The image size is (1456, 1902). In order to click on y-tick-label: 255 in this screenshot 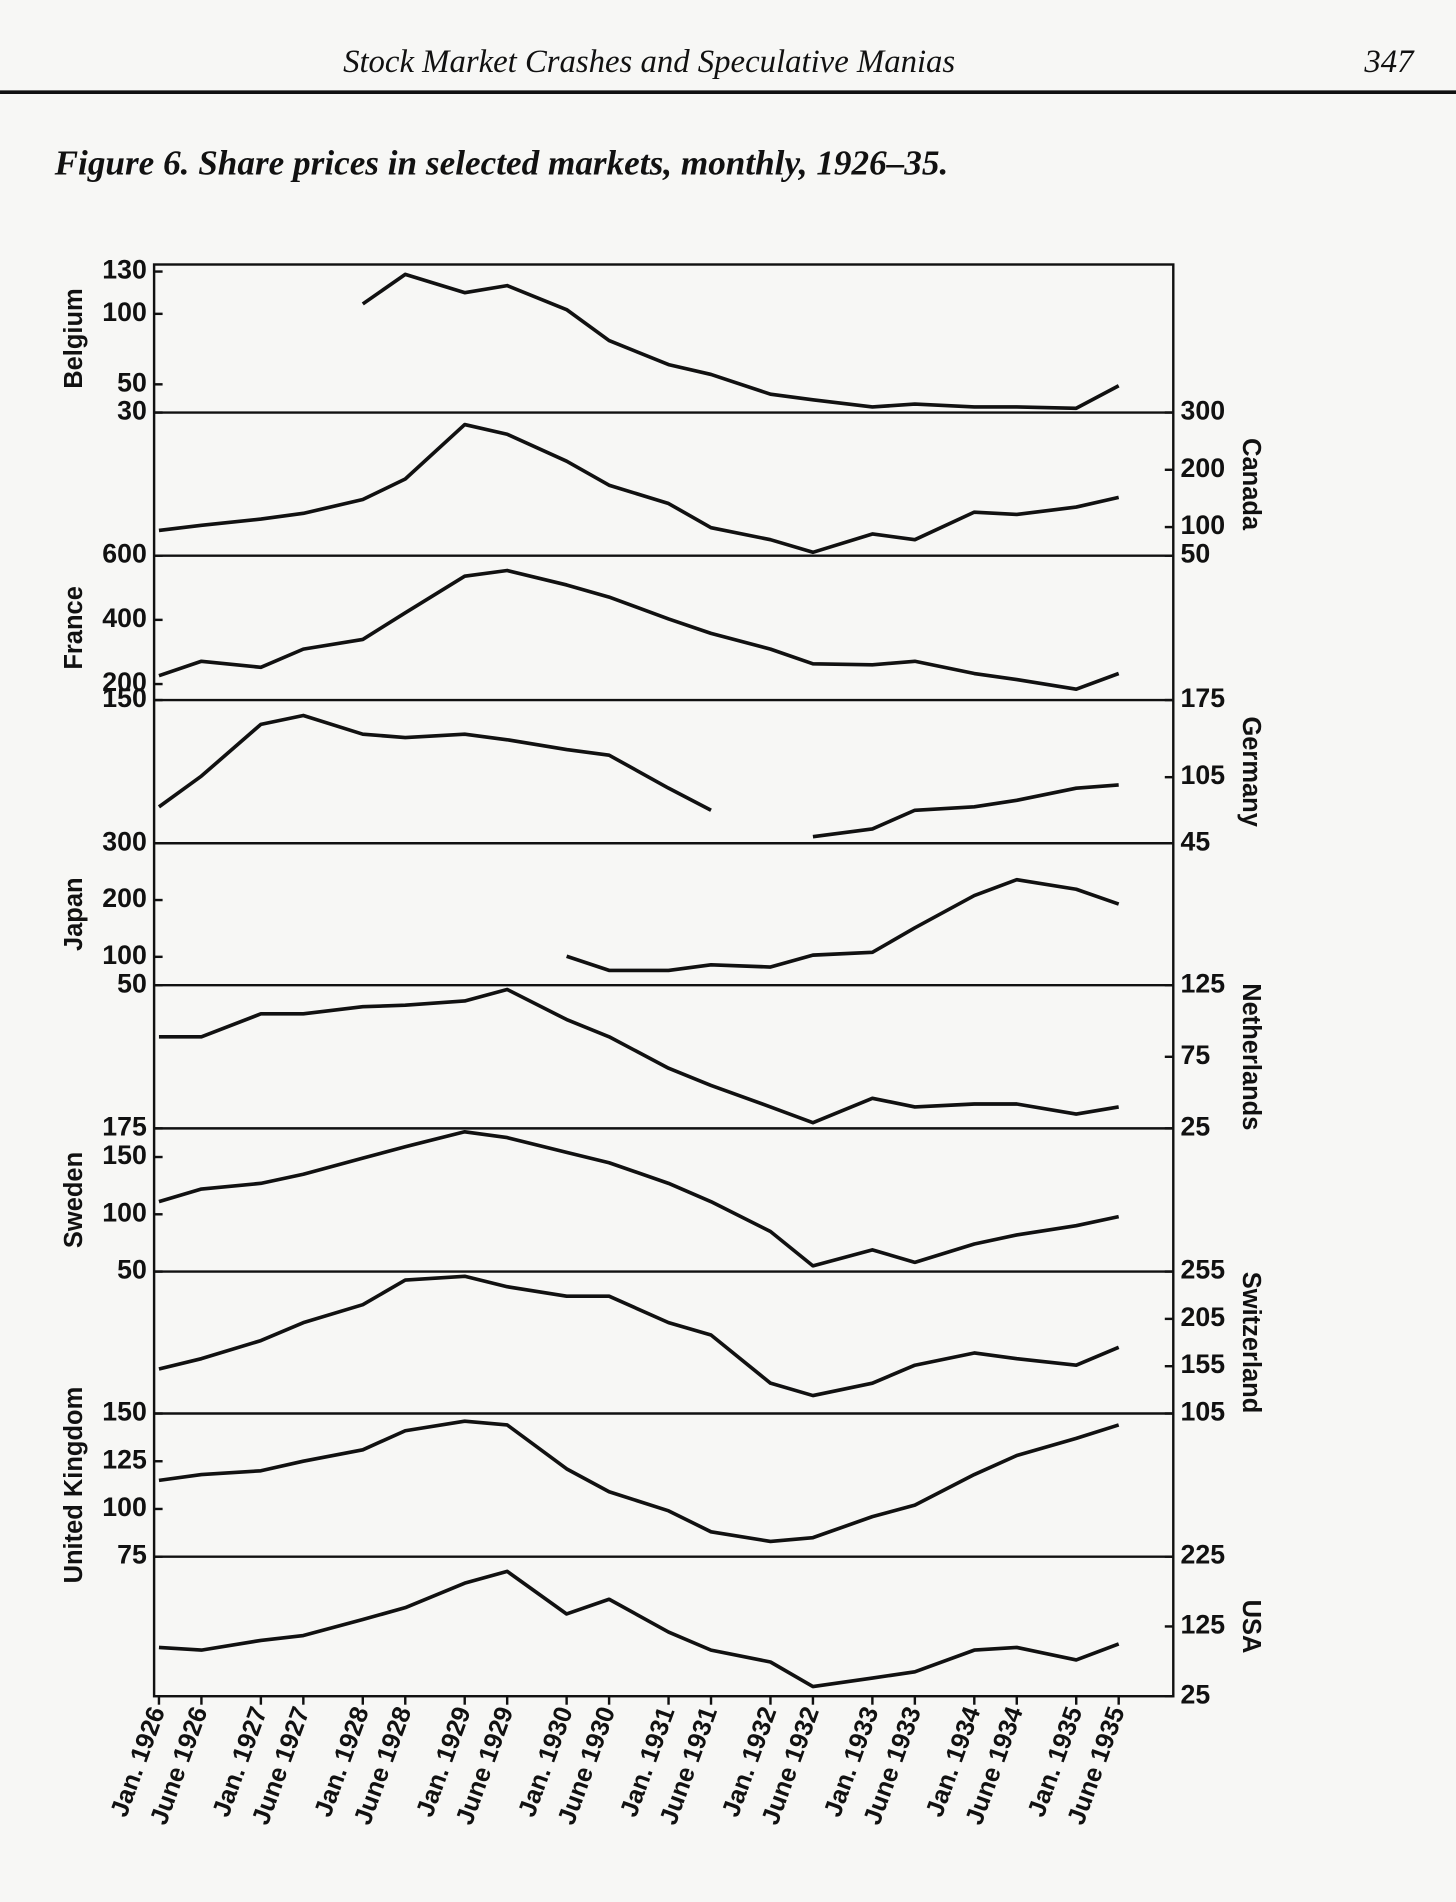, I will do `click(1203, 1270)`.